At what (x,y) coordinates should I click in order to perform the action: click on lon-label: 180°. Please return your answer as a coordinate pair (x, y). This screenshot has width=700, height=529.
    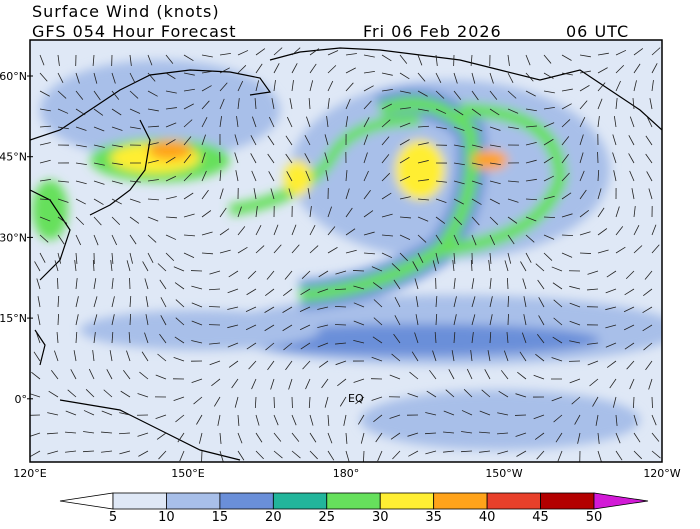
    Looking at the image, I should click on (346, 473).